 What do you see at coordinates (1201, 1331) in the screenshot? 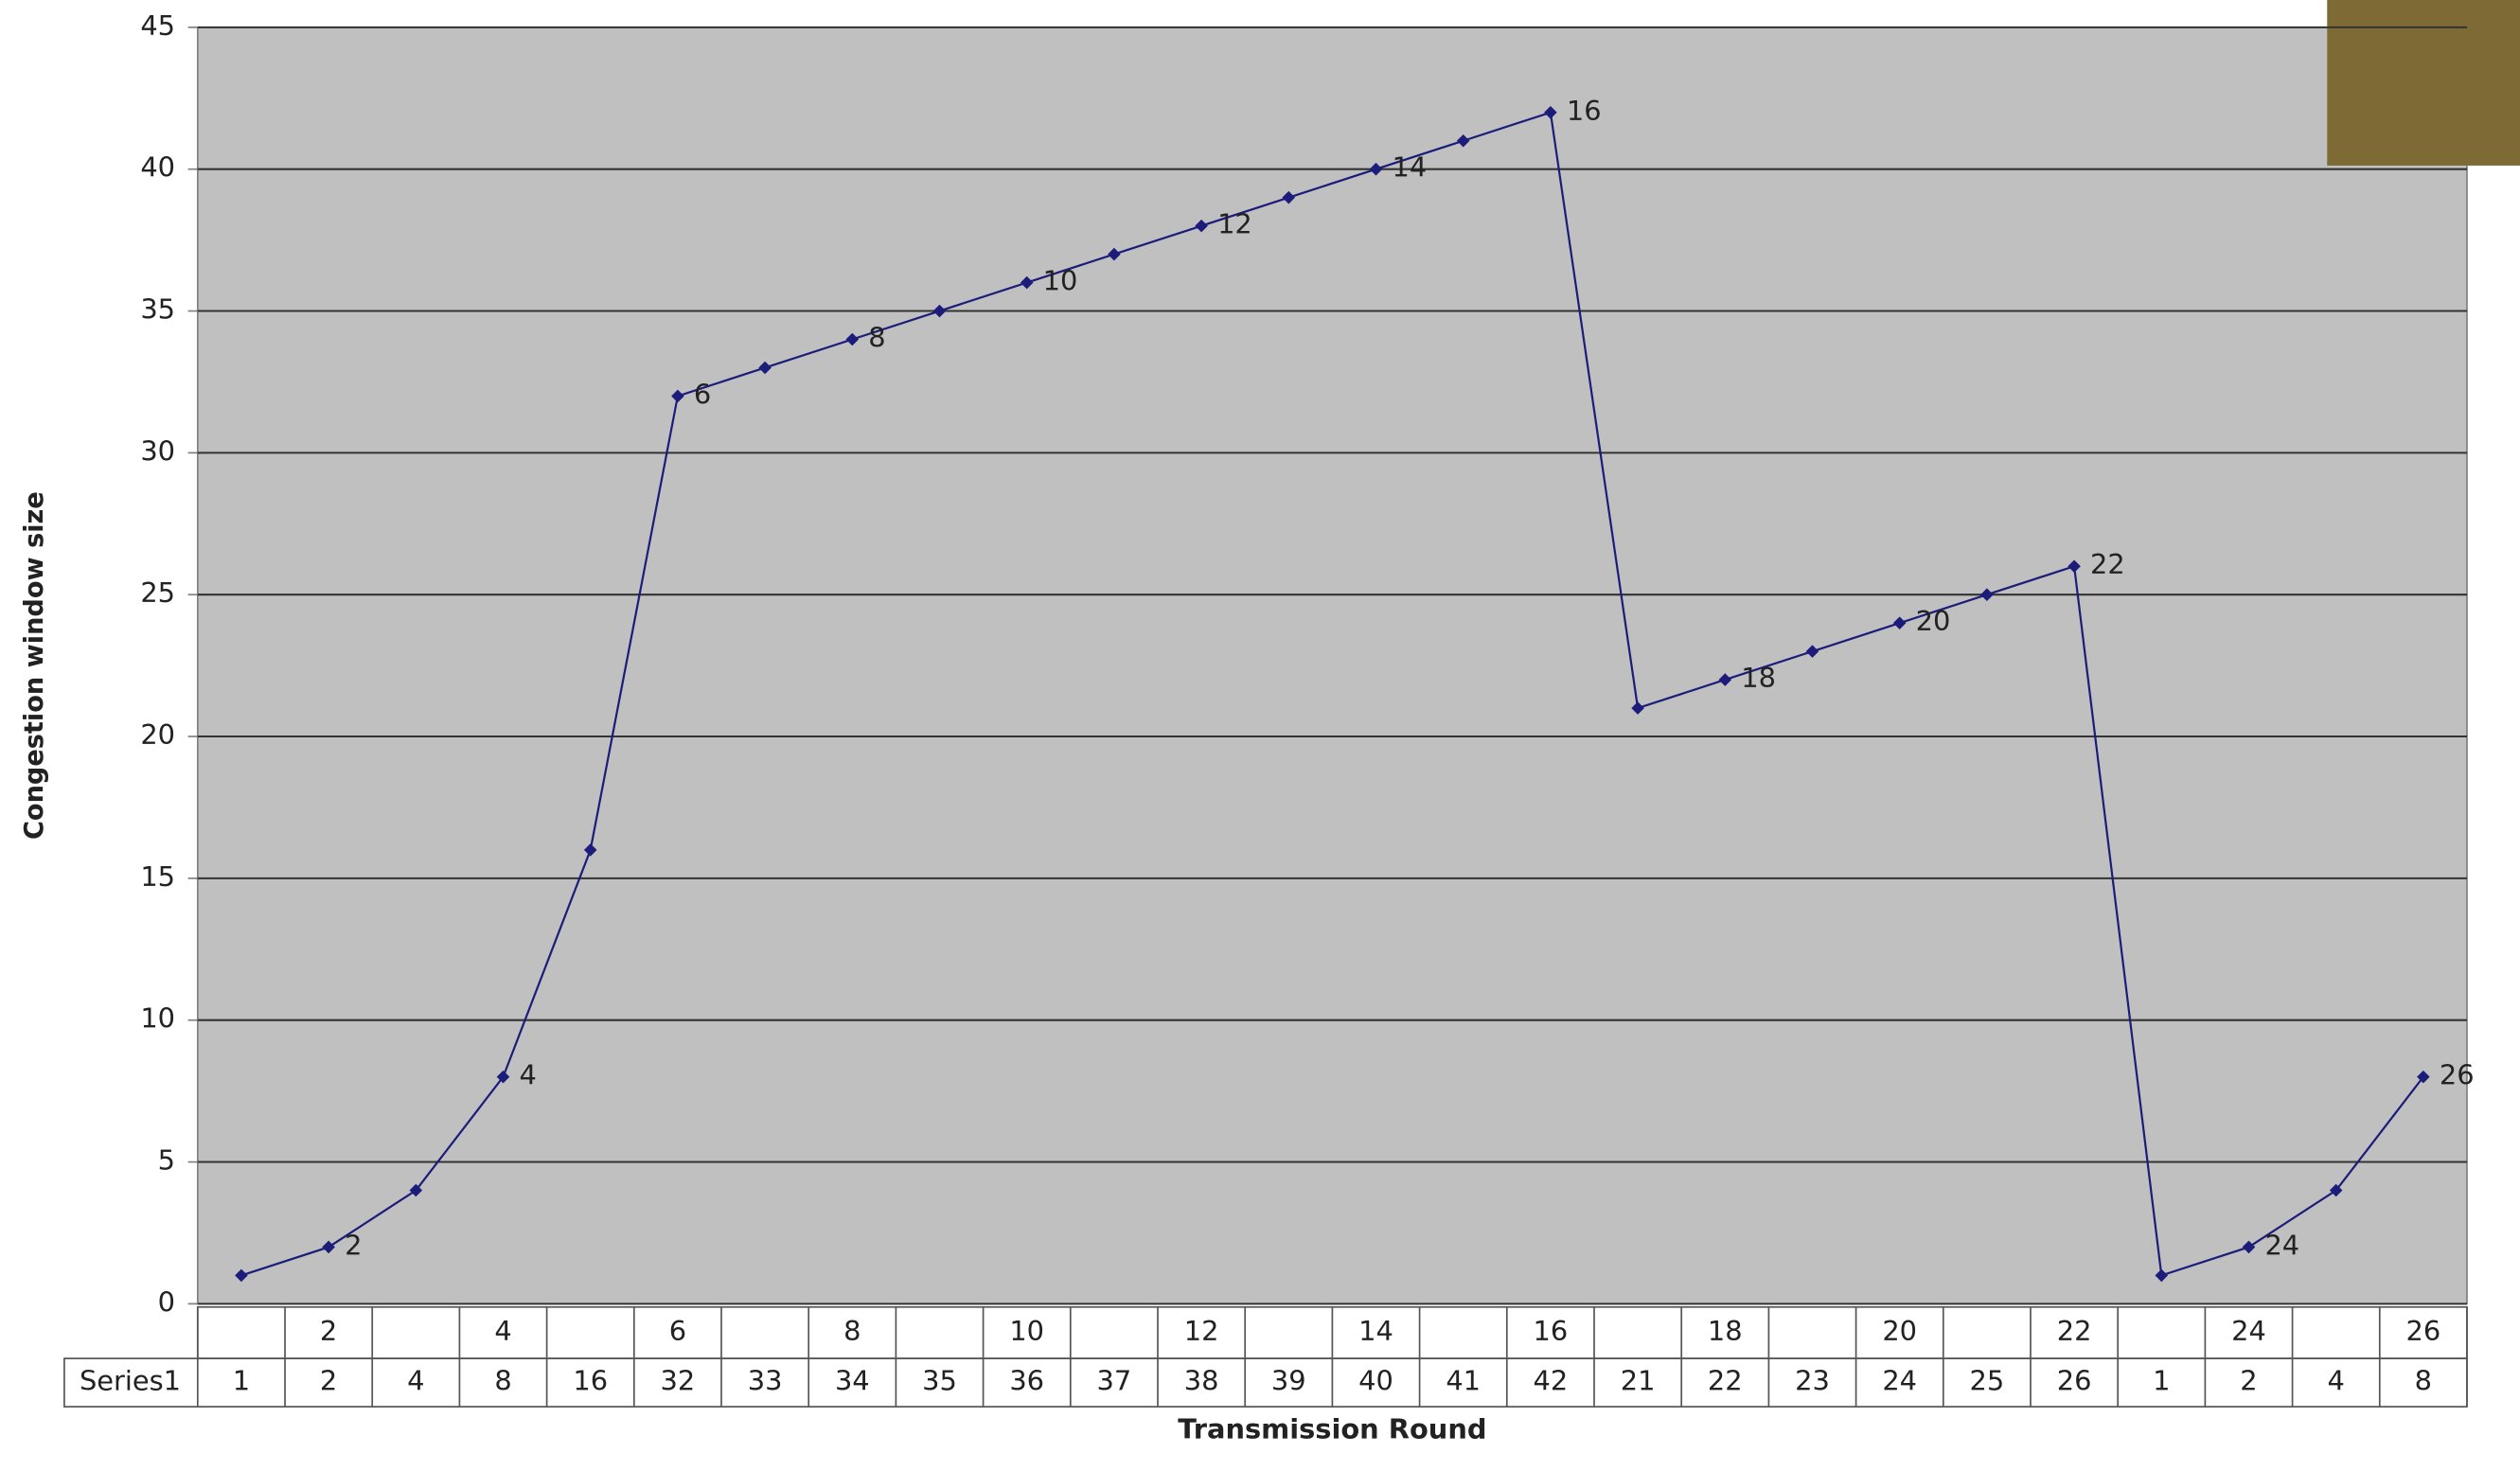
I see `x-tick-label: 12` at bounding box center [1201, 1331].